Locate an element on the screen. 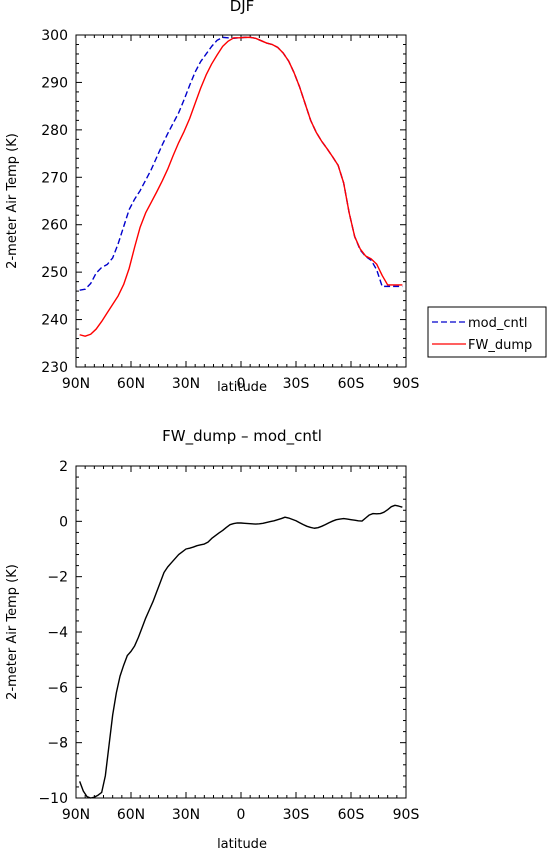 This screenshot has height=851, width=548. bottom-y-axis-label: 2-meter Air Temp (K) is located at coordinates (12, 632).